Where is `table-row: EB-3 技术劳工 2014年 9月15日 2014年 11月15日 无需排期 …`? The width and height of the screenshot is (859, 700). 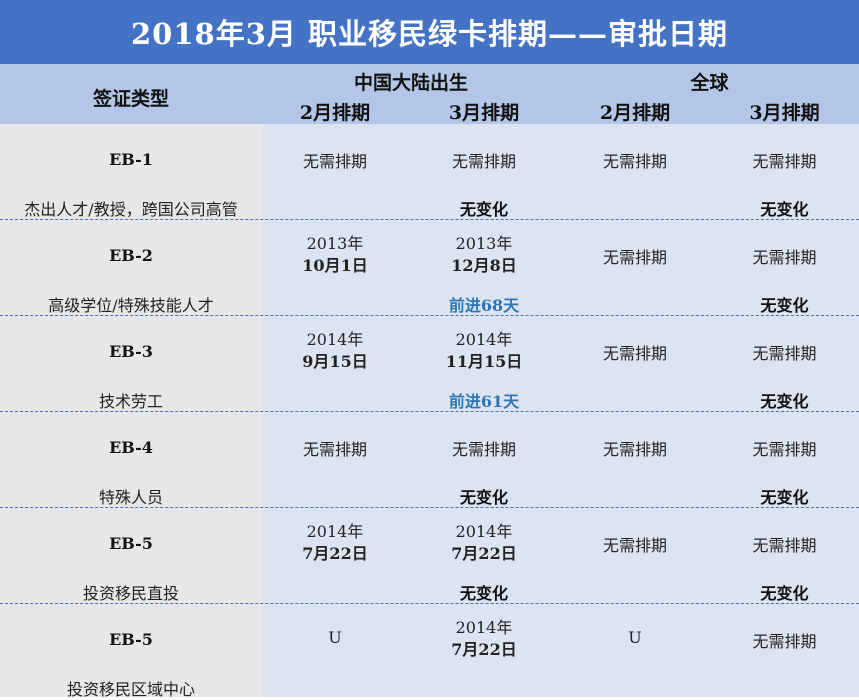 table-row: EB-3 技术劳工 2014年 9月15日 2014年 11月15日 无需排期 … is located at coordinates (429, 364).